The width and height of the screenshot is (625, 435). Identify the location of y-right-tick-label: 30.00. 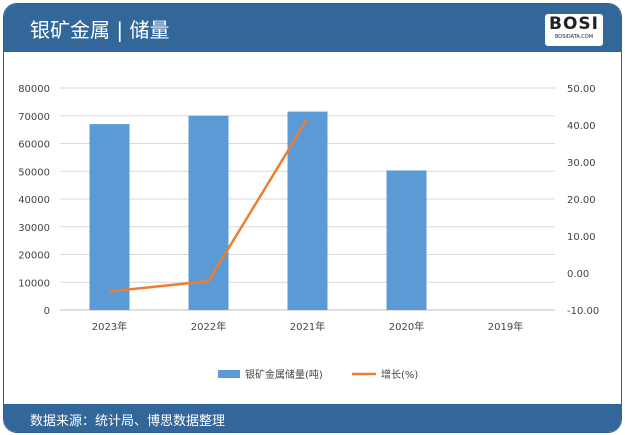
(581, 163).